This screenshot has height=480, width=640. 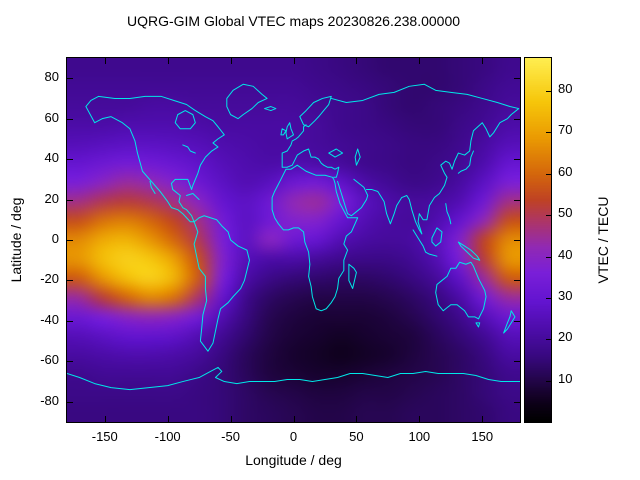 What do you see at coordinates (565, 254) in the screenshot?
I see `colorbar-tick-label: 40` at bounding box center [565, 254].